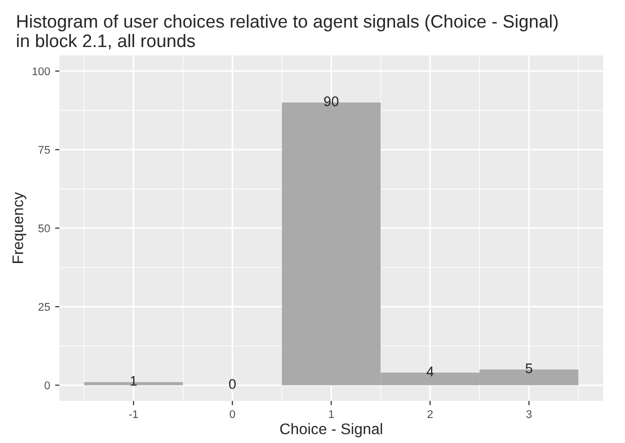  Describe the element at coordinates (44, 150) in the screenshot. I see `y-tick-label: 75` at that location.